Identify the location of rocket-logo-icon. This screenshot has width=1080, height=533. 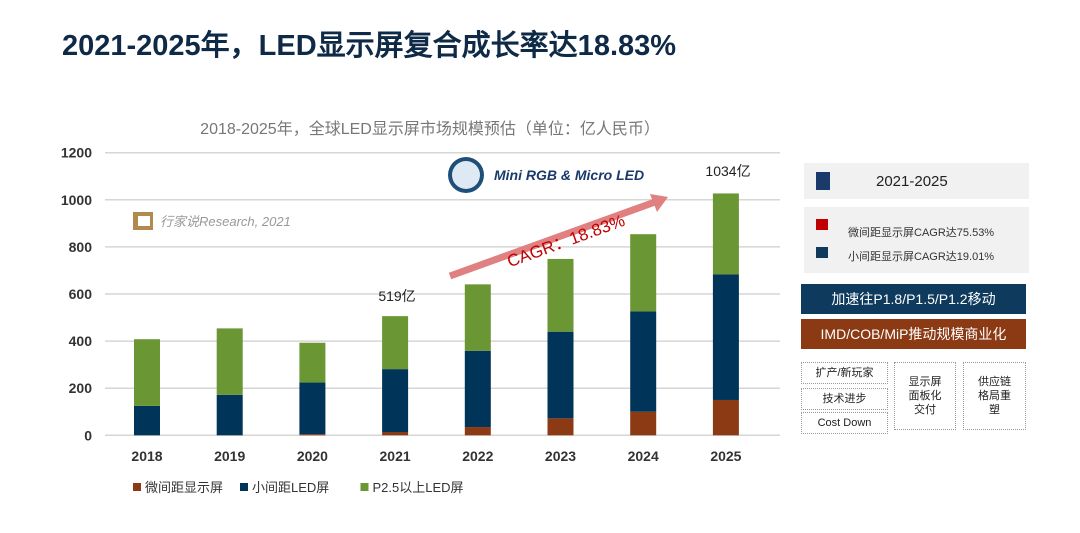
(466, 175).